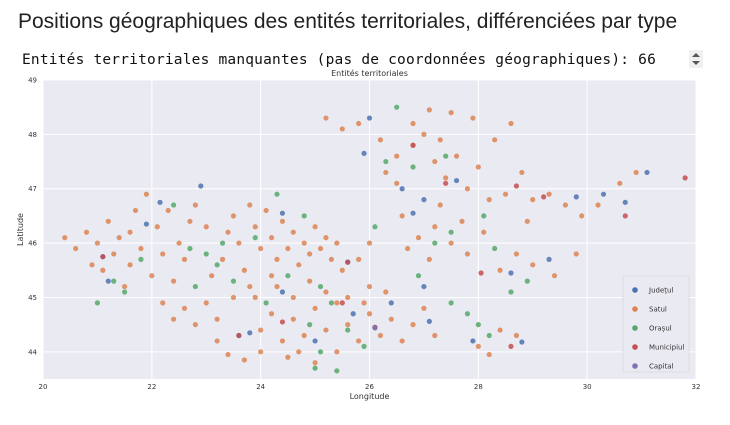 The height and width of the screenshot is (425, 730). Describe the element at coordinates (20, 229) in the screenshot. I see `y-axis-label: Latitude` at that location.